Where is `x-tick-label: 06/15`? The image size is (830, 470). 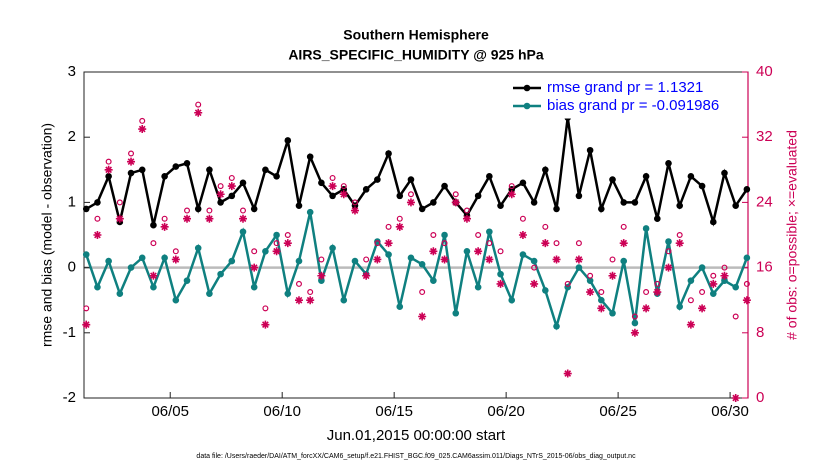 x-tick-label: 06/15 is located at coordinates (394, 411).